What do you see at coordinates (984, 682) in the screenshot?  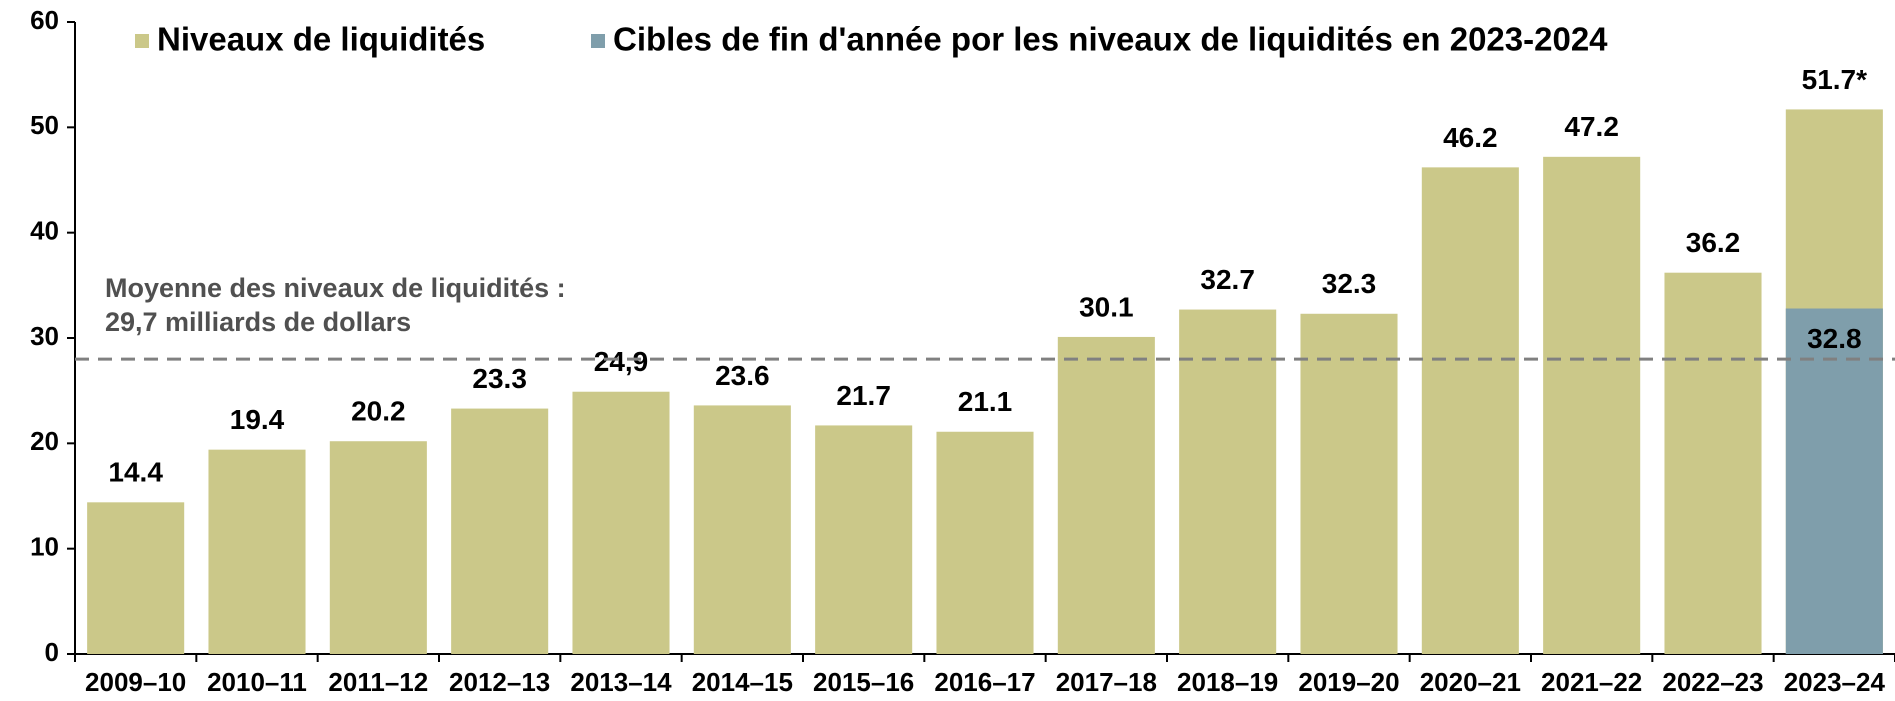 I see `x-tick-label: 2016–17` at bounding box center [984, 682].